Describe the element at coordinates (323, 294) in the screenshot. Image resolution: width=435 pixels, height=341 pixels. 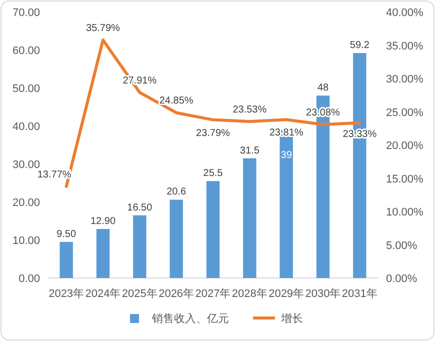
I see `x-tick-label: 2030年` at that location.